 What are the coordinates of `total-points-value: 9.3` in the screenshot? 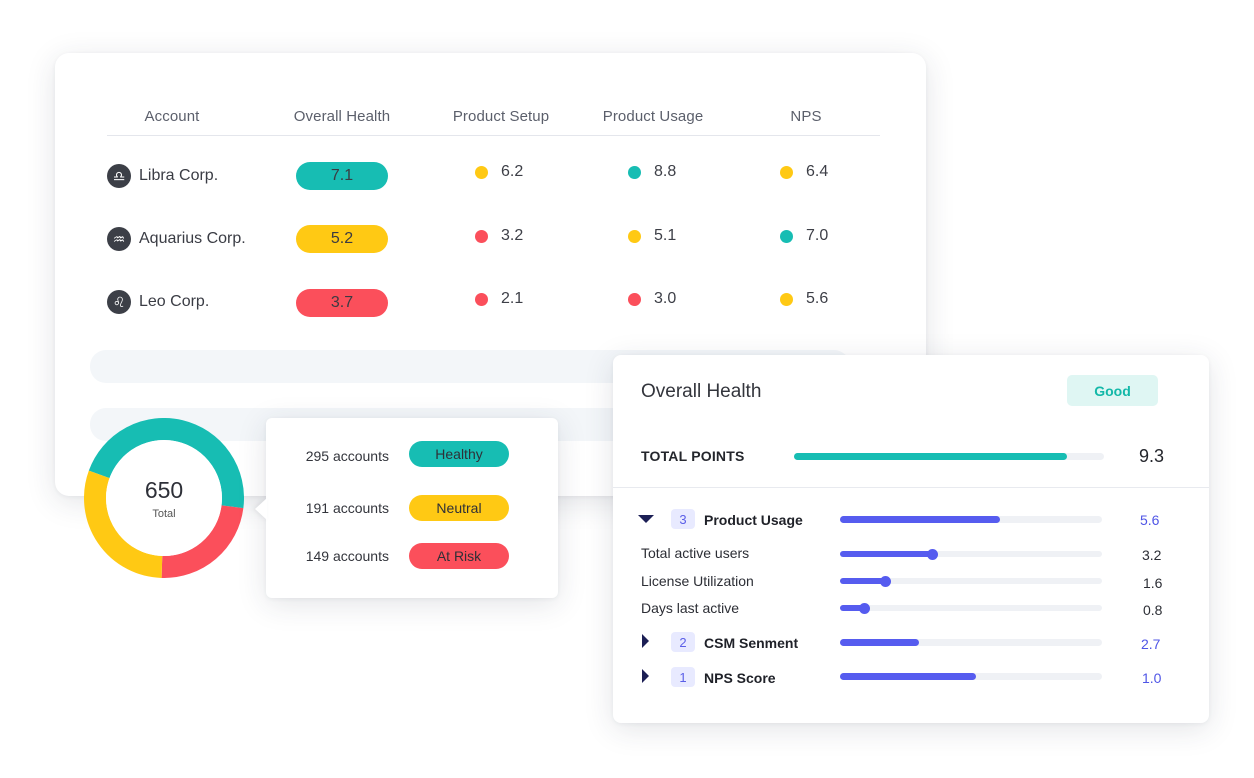 It's located at (1152, 456).